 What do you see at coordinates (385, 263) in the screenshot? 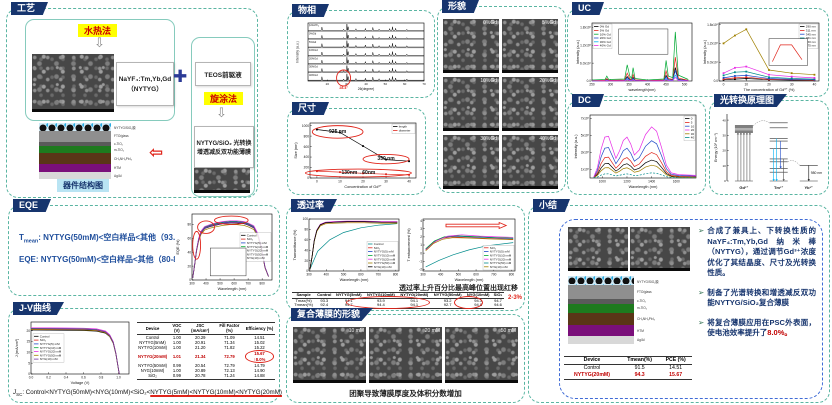
I see `svg-text: NYTYG(50) mM` at bounding box center [385, 263].